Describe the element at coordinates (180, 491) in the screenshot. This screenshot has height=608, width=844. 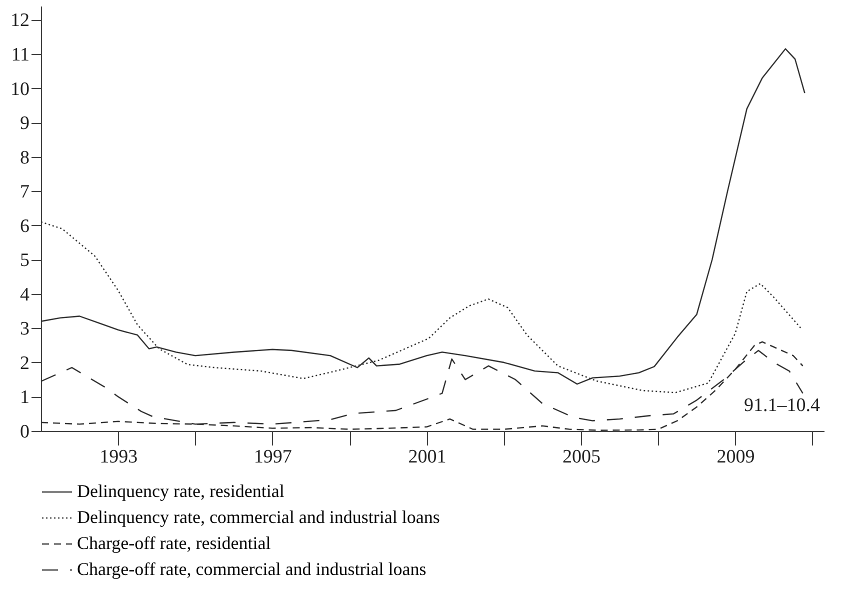
I see `legend-label: Delinquency rate, residential` at that location.